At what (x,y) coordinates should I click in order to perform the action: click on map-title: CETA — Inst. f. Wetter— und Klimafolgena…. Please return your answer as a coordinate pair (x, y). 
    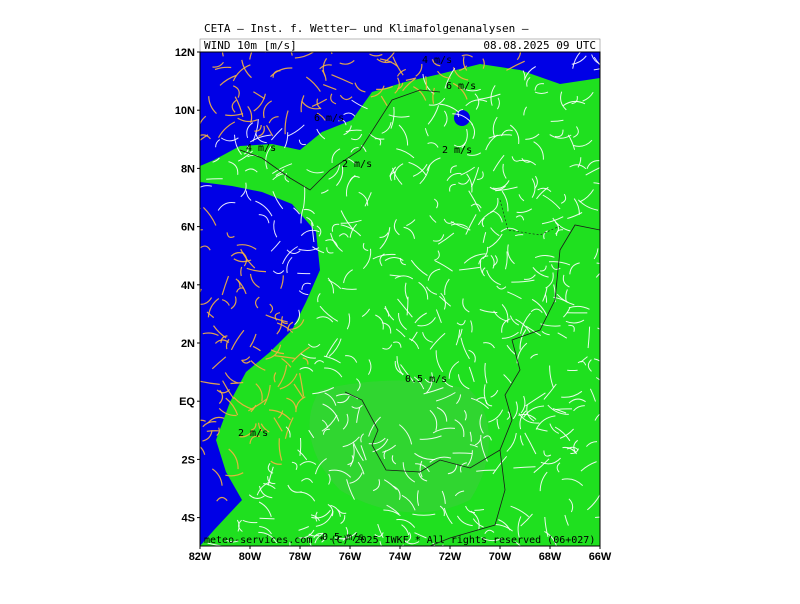
    Looking at the image, I should click on (366, 28).